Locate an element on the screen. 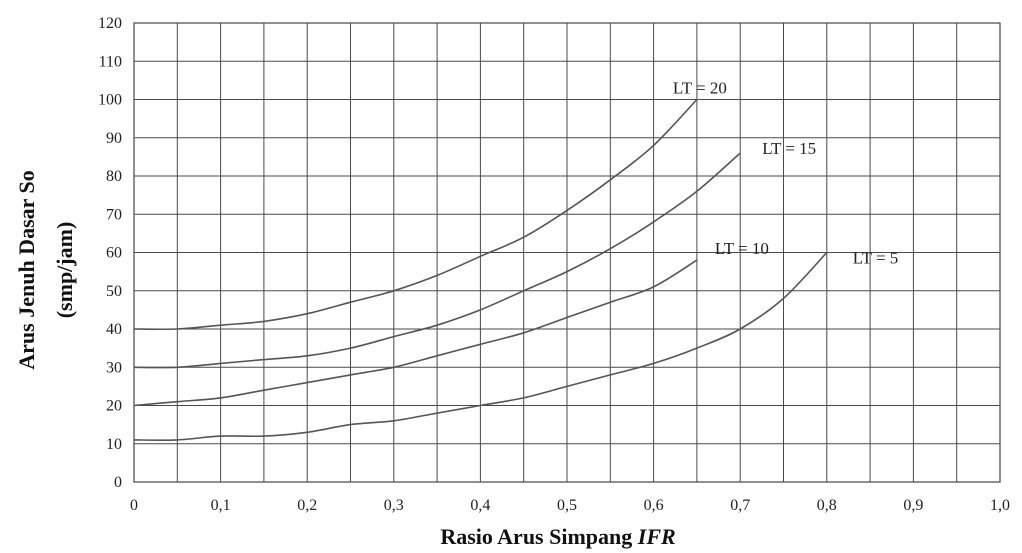 This screenshot has height=553, width=1022. x-tick-label: 1,0 is located at coordinates (1000, 505).